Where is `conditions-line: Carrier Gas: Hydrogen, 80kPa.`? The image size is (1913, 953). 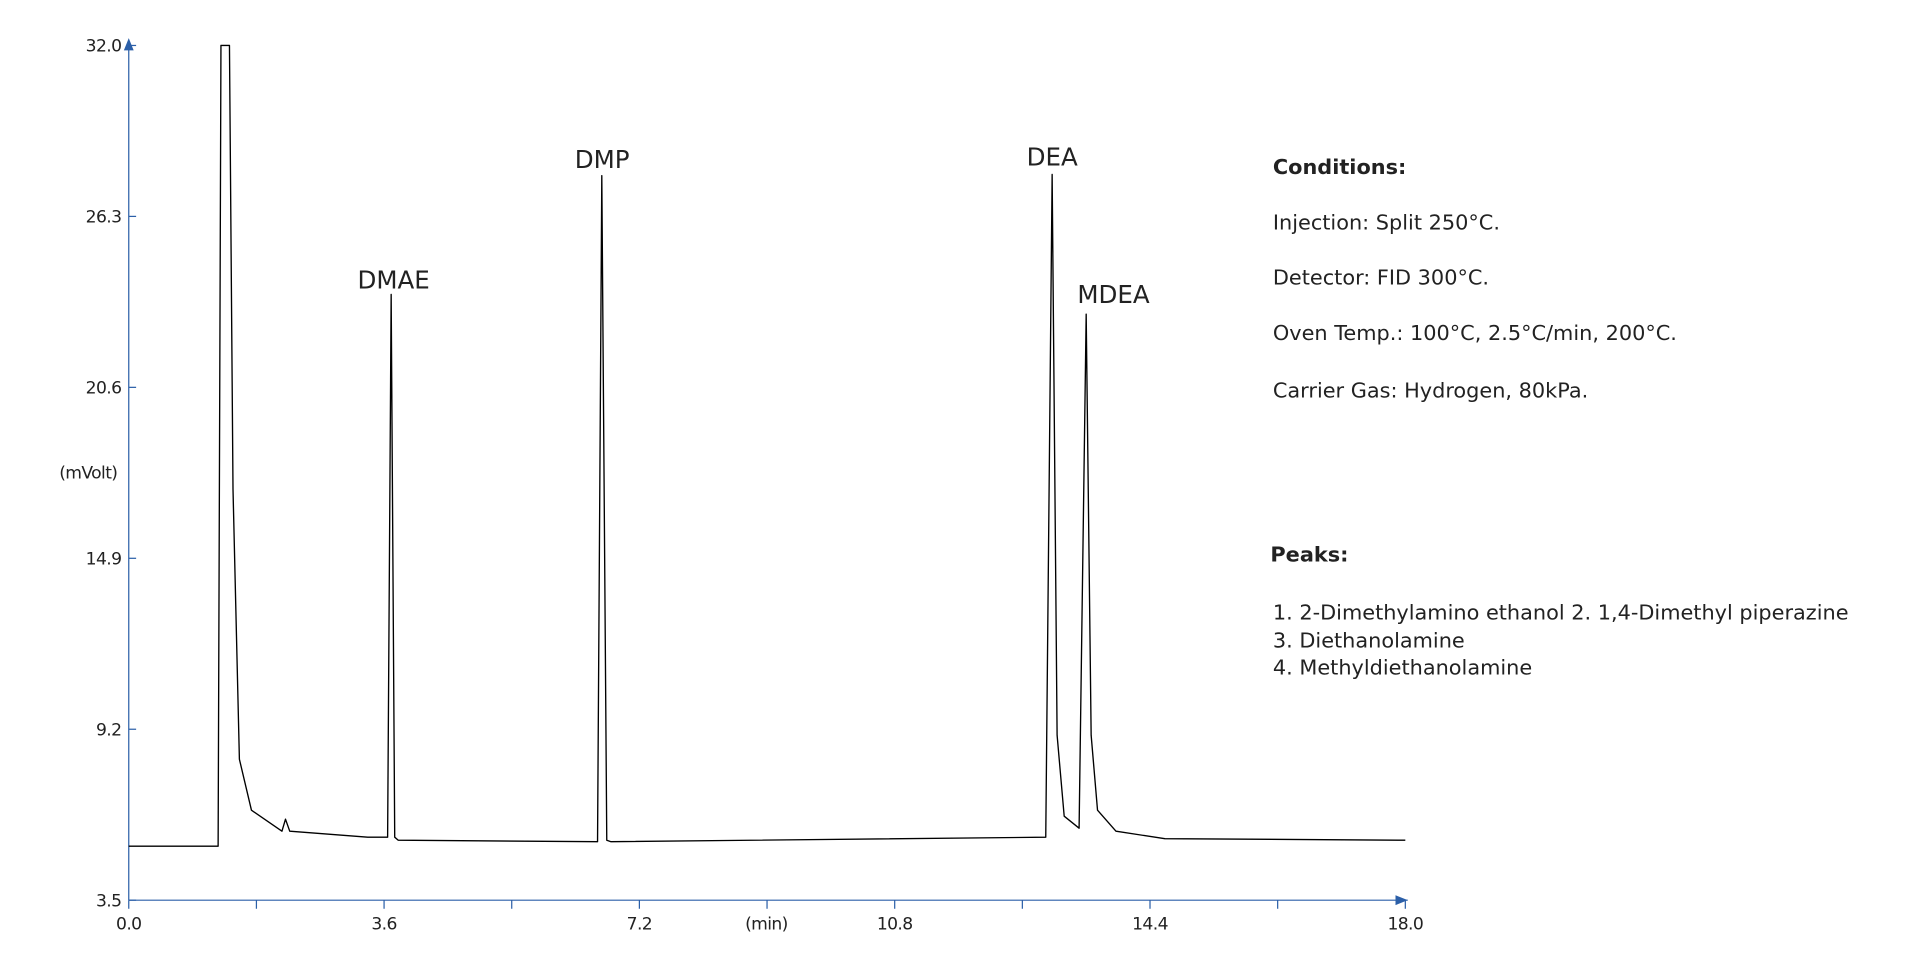 conditions-line: Carrier Gas: Hydrogen, 80kPa. is located at coordinates (1430, 390).